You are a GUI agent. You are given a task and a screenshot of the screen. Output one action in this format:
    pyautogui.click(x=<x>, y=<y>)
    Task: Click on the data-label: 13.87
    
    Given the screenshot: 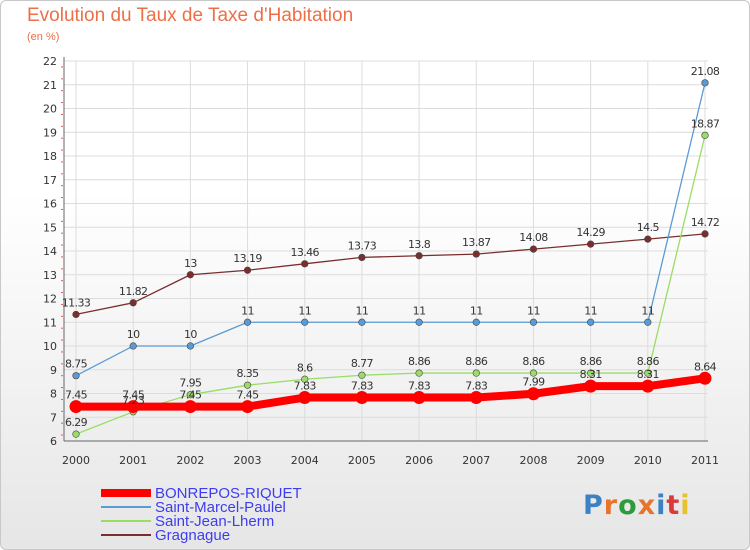 What is the action you would take?
    pyautogui.click(x=476, y=242)
    